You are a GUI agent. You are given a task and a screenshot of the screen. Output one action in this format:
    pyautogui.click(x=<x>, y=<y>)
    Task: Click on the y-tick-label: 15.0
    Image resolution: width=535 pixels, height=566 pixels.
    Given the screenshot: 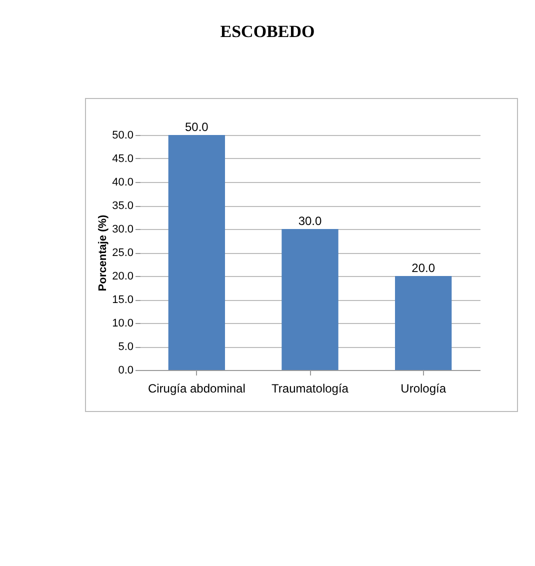 What is the action you would take?
    pyautogui.click(x=123, y=300)
    